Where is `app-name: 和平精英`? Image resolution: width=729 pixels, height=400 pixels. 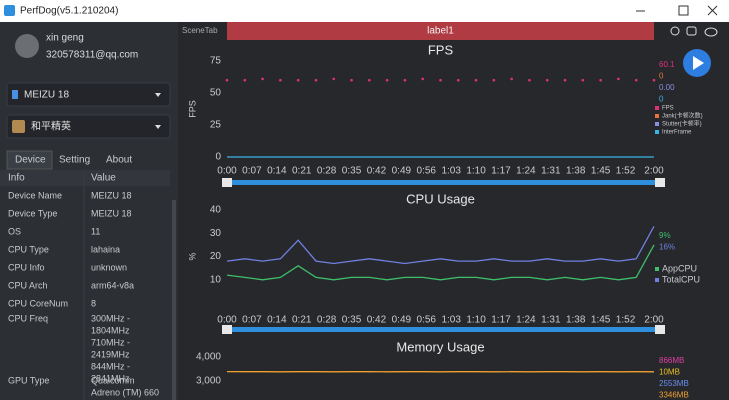 app-name: 和平精英 is located at coordinates (51, 126).